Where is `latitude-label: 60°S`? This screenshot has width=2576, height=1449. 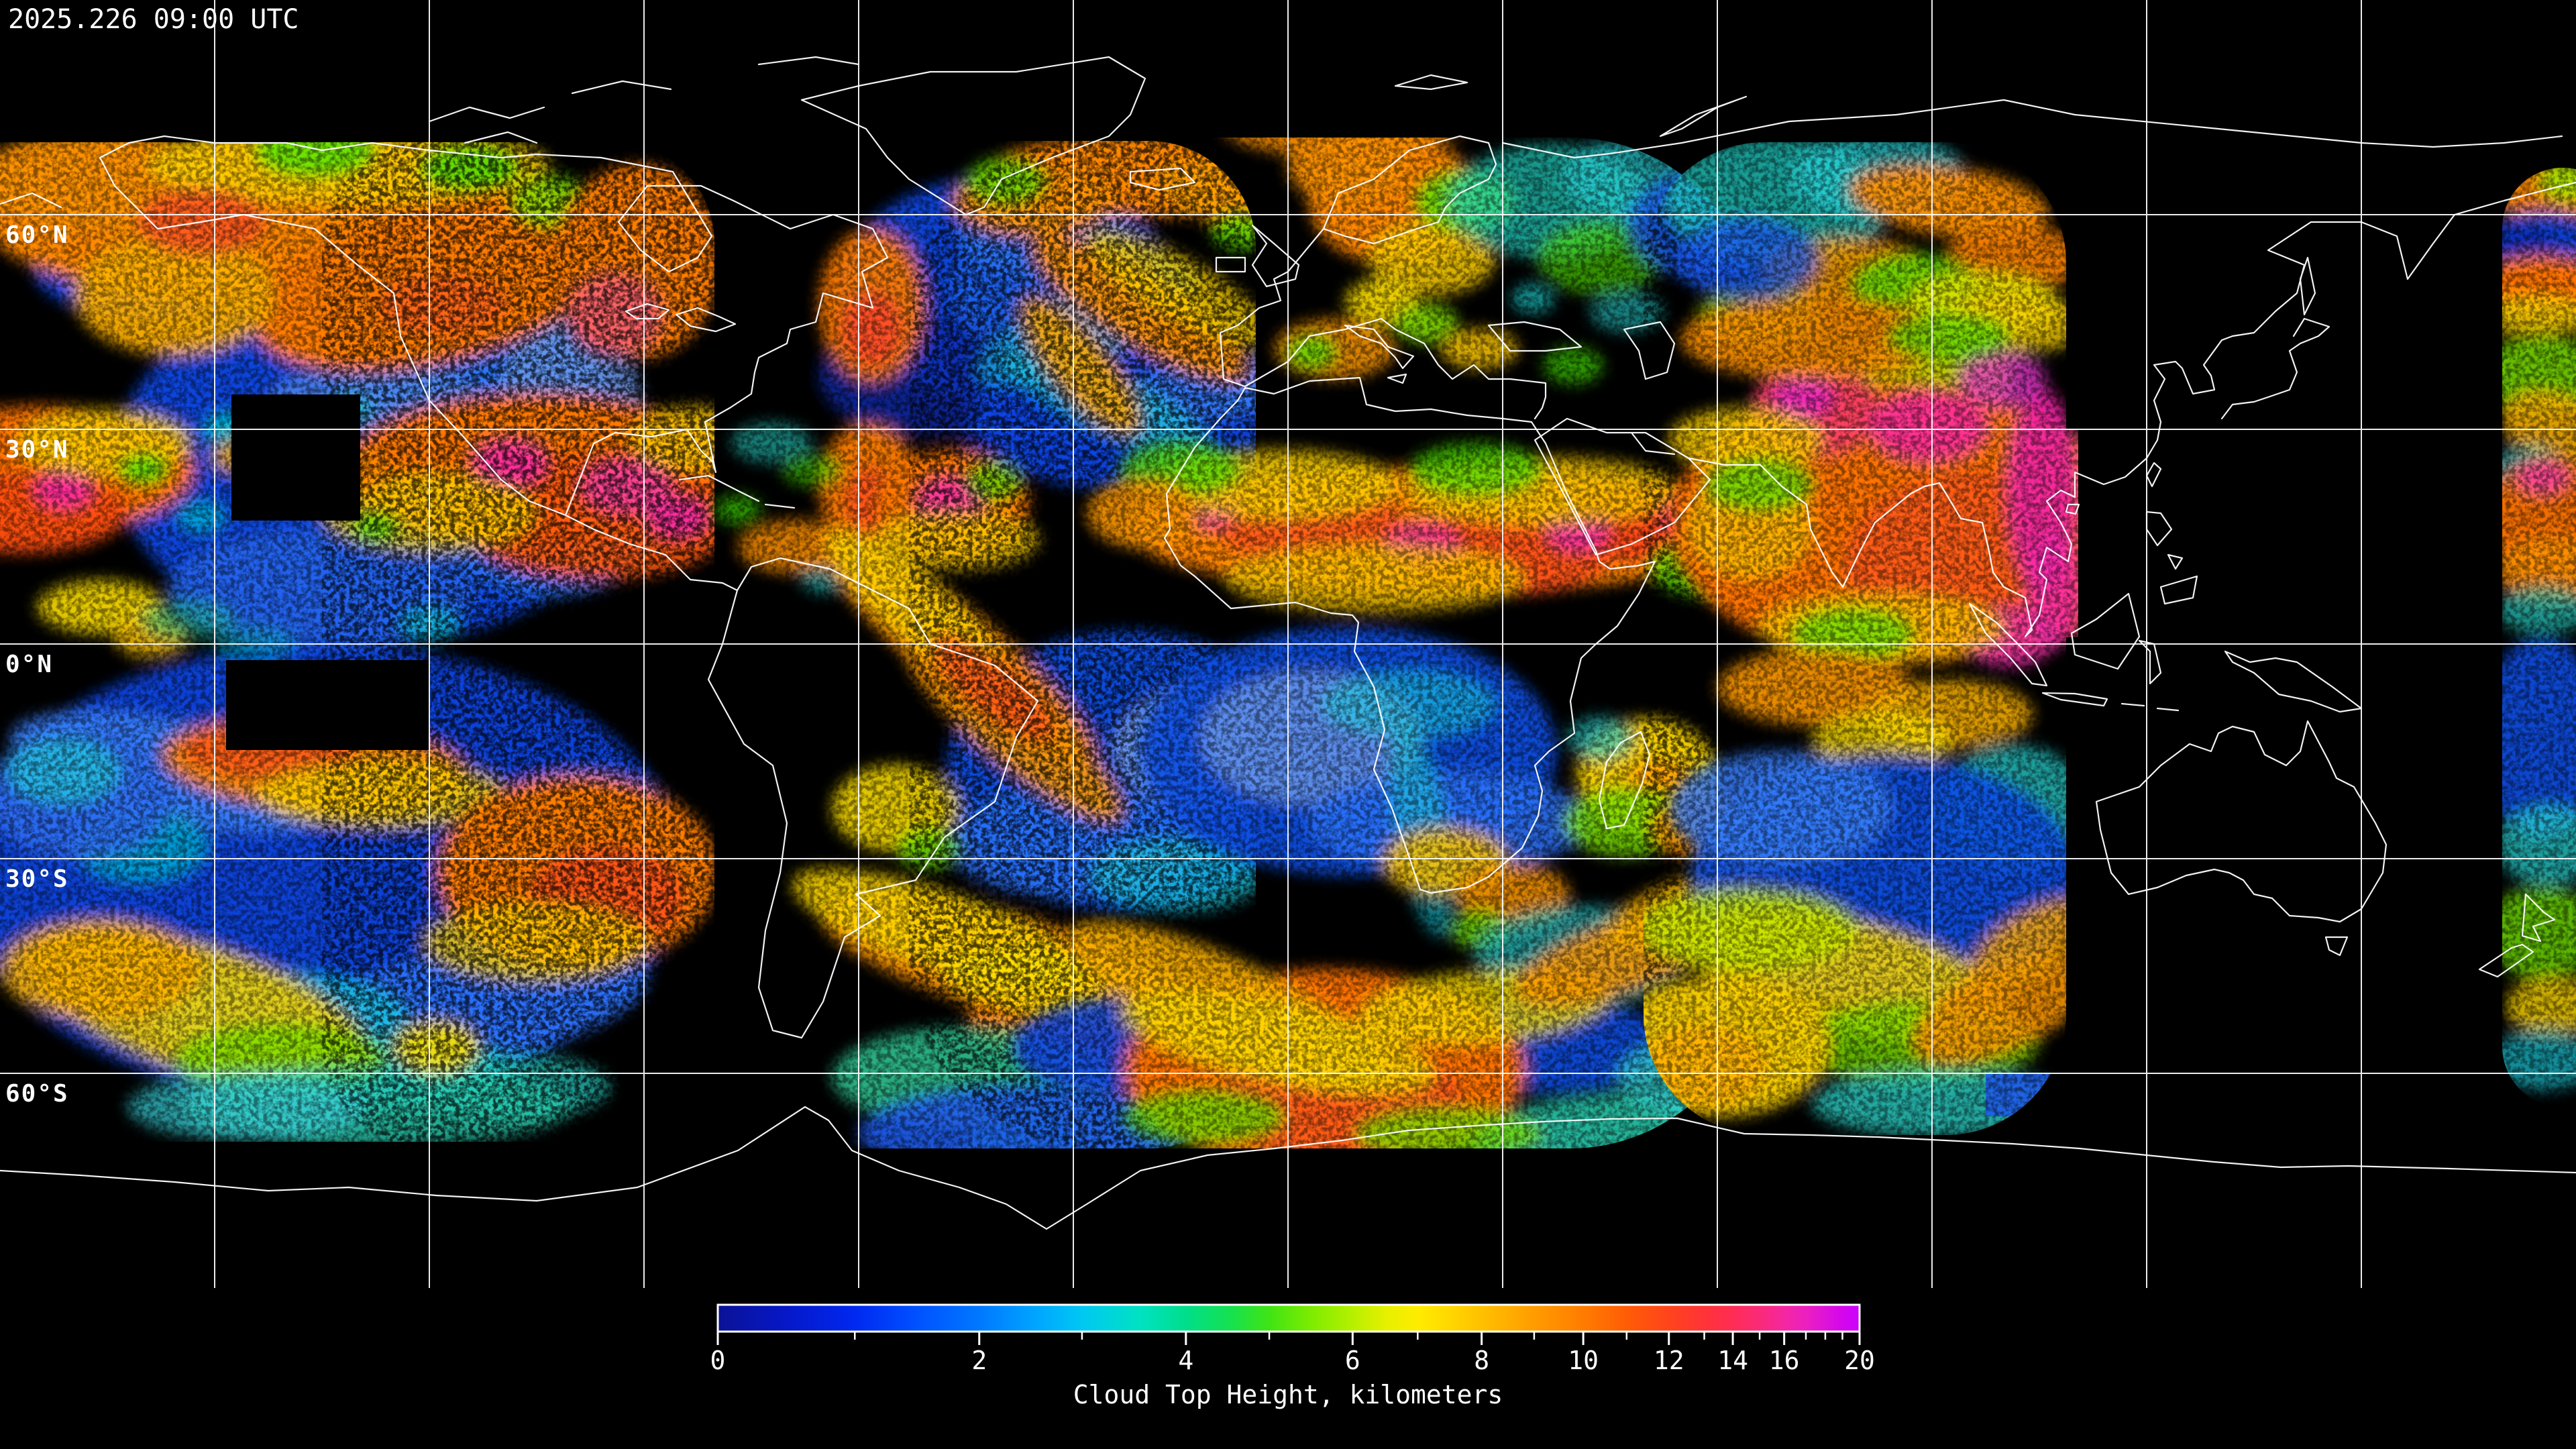
latitude-label: 60°S is located at coordinates (37, 1094).